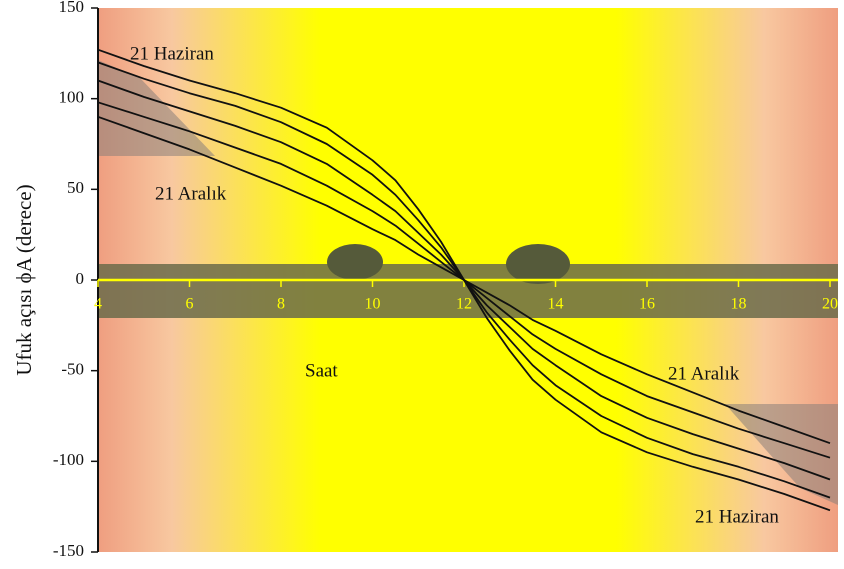 Image resolution: width=844 pixels, height=569 pixels. Describe the element at coordinates (830, 304) in the screenshot. I see `x-tick-label: 20` at that location.